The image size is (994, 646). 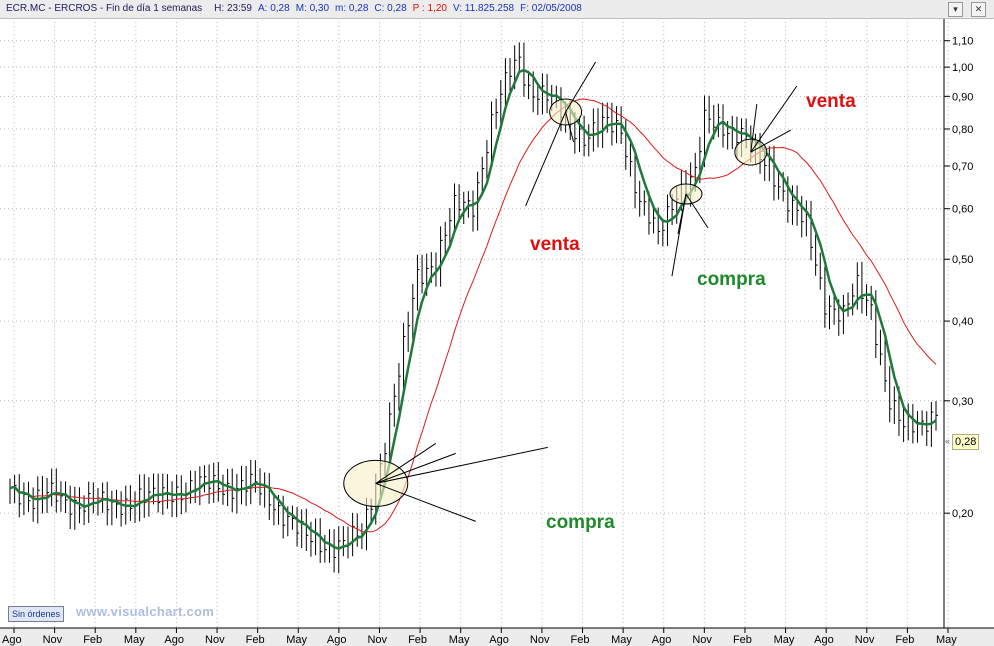 What do you see at coordinates (273, 8) in the screenshot?
I see `a-value: A: 0,28` at bounding box center [273, 8].